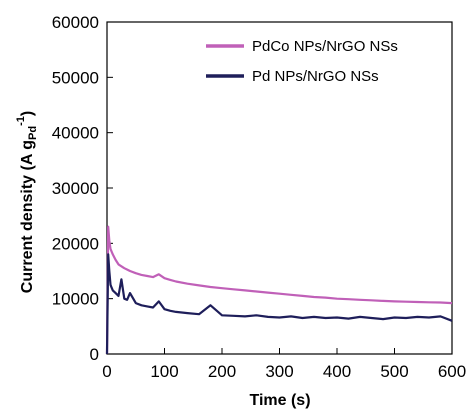  I want to click on y-tick-label: 10000, so click(75, 299).